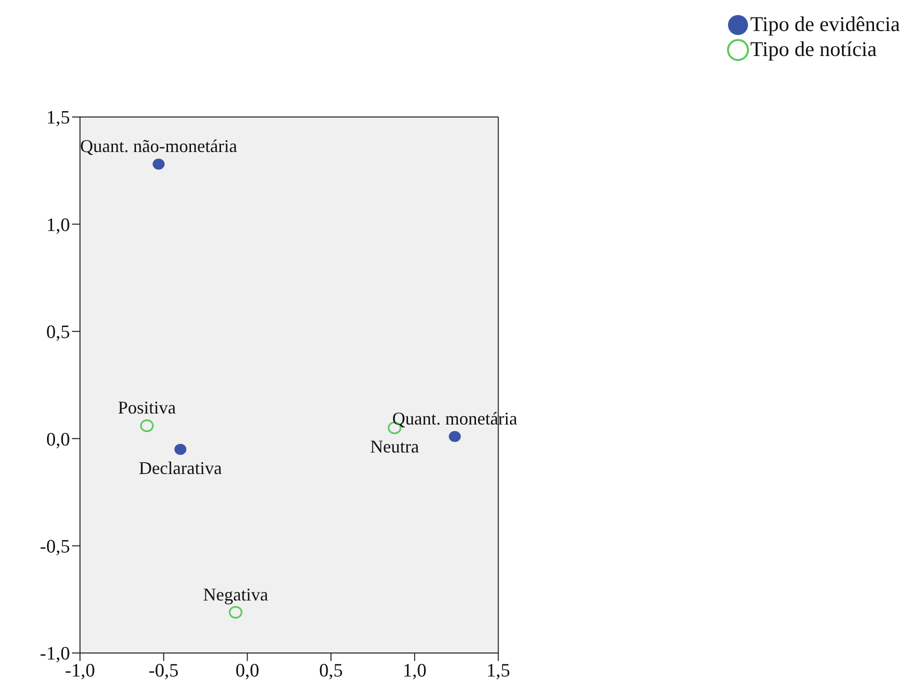 This screenshot has height=693, width=910. Describe the element at coordinates (147, 408) in the screenshot. I see `annotation: Positiva` at that location.